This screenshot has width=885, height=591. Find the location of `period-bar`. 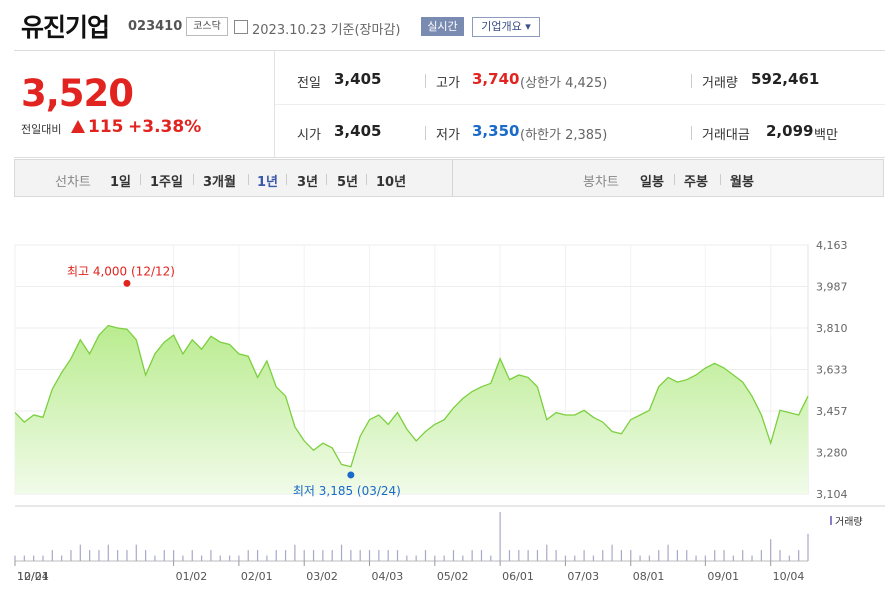

period-bar is located at coordinates (449, 178).